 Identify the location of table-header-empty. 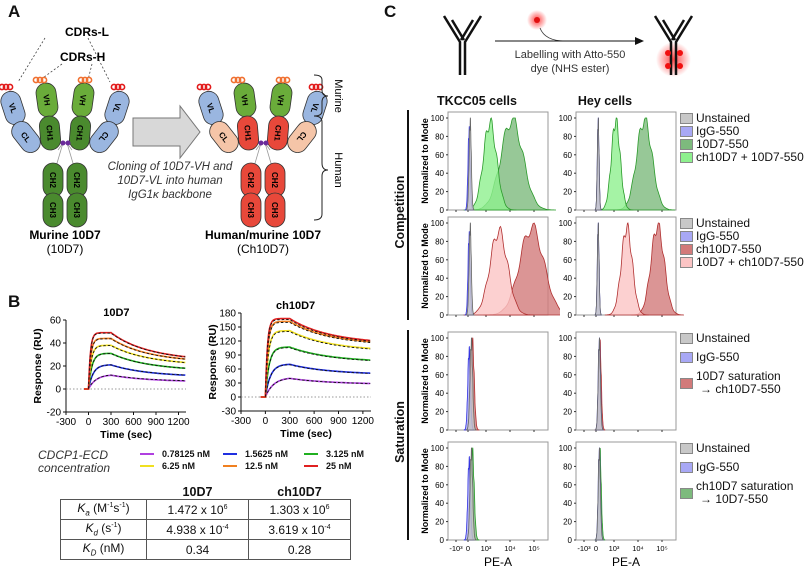
(104, 492).